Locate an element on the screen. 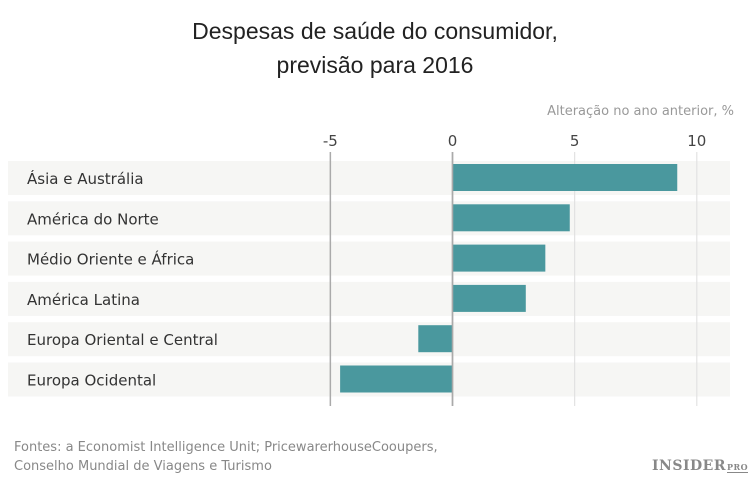 The image size is (750, 489). category-label: América do Norte is located at coordinates (93, 219).